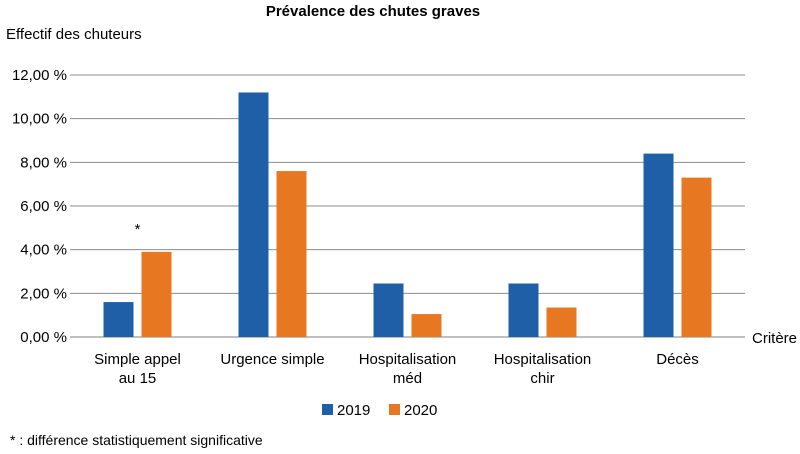 The height and width of the screenshot is (454, 800). Describe the element at coordinates (677, 359) in the screenshot. I see `x-tick-label: Décès` at that location.